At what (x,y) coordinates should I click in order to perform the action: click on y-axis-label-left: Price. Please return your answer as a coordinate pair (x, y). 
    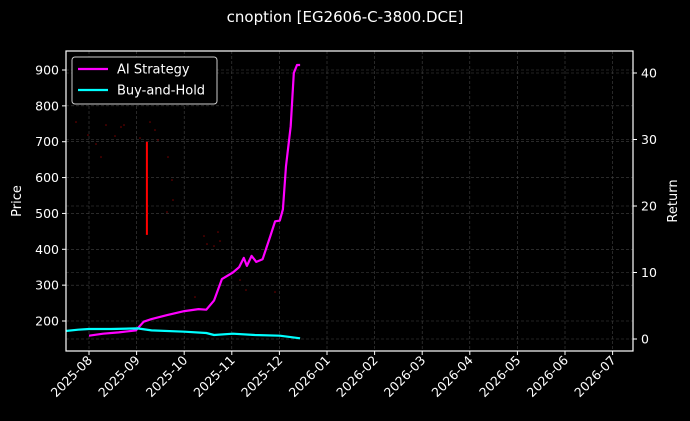
    Looking at the image, I should click on (17, 201).